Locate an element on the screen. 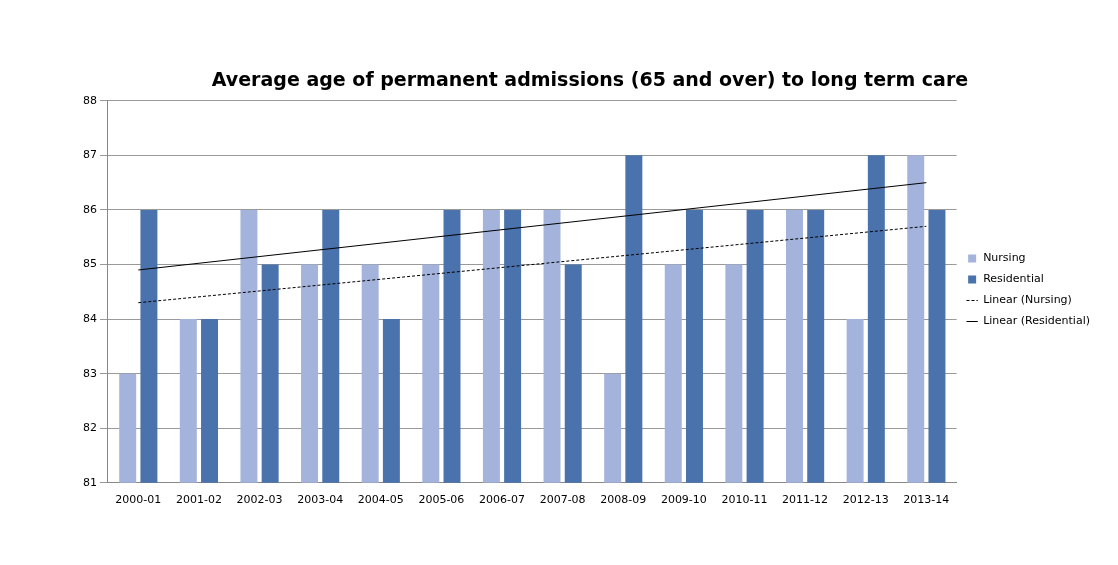  y-tick-label: 82 is located at coordinates (90, 428).